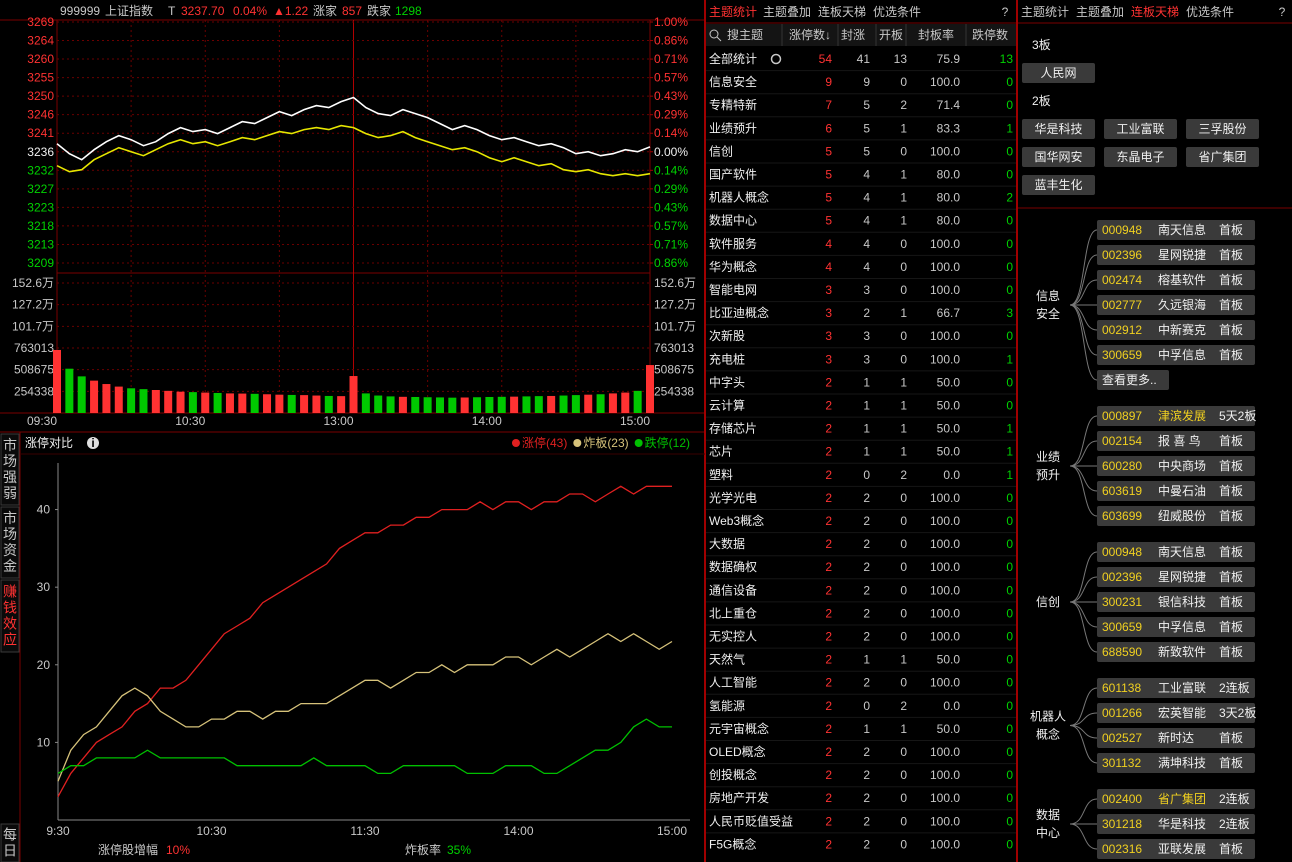  Describe the element at coordinates (990, 34) in the screenshot. I see `column-header: 跌停数` at that location.